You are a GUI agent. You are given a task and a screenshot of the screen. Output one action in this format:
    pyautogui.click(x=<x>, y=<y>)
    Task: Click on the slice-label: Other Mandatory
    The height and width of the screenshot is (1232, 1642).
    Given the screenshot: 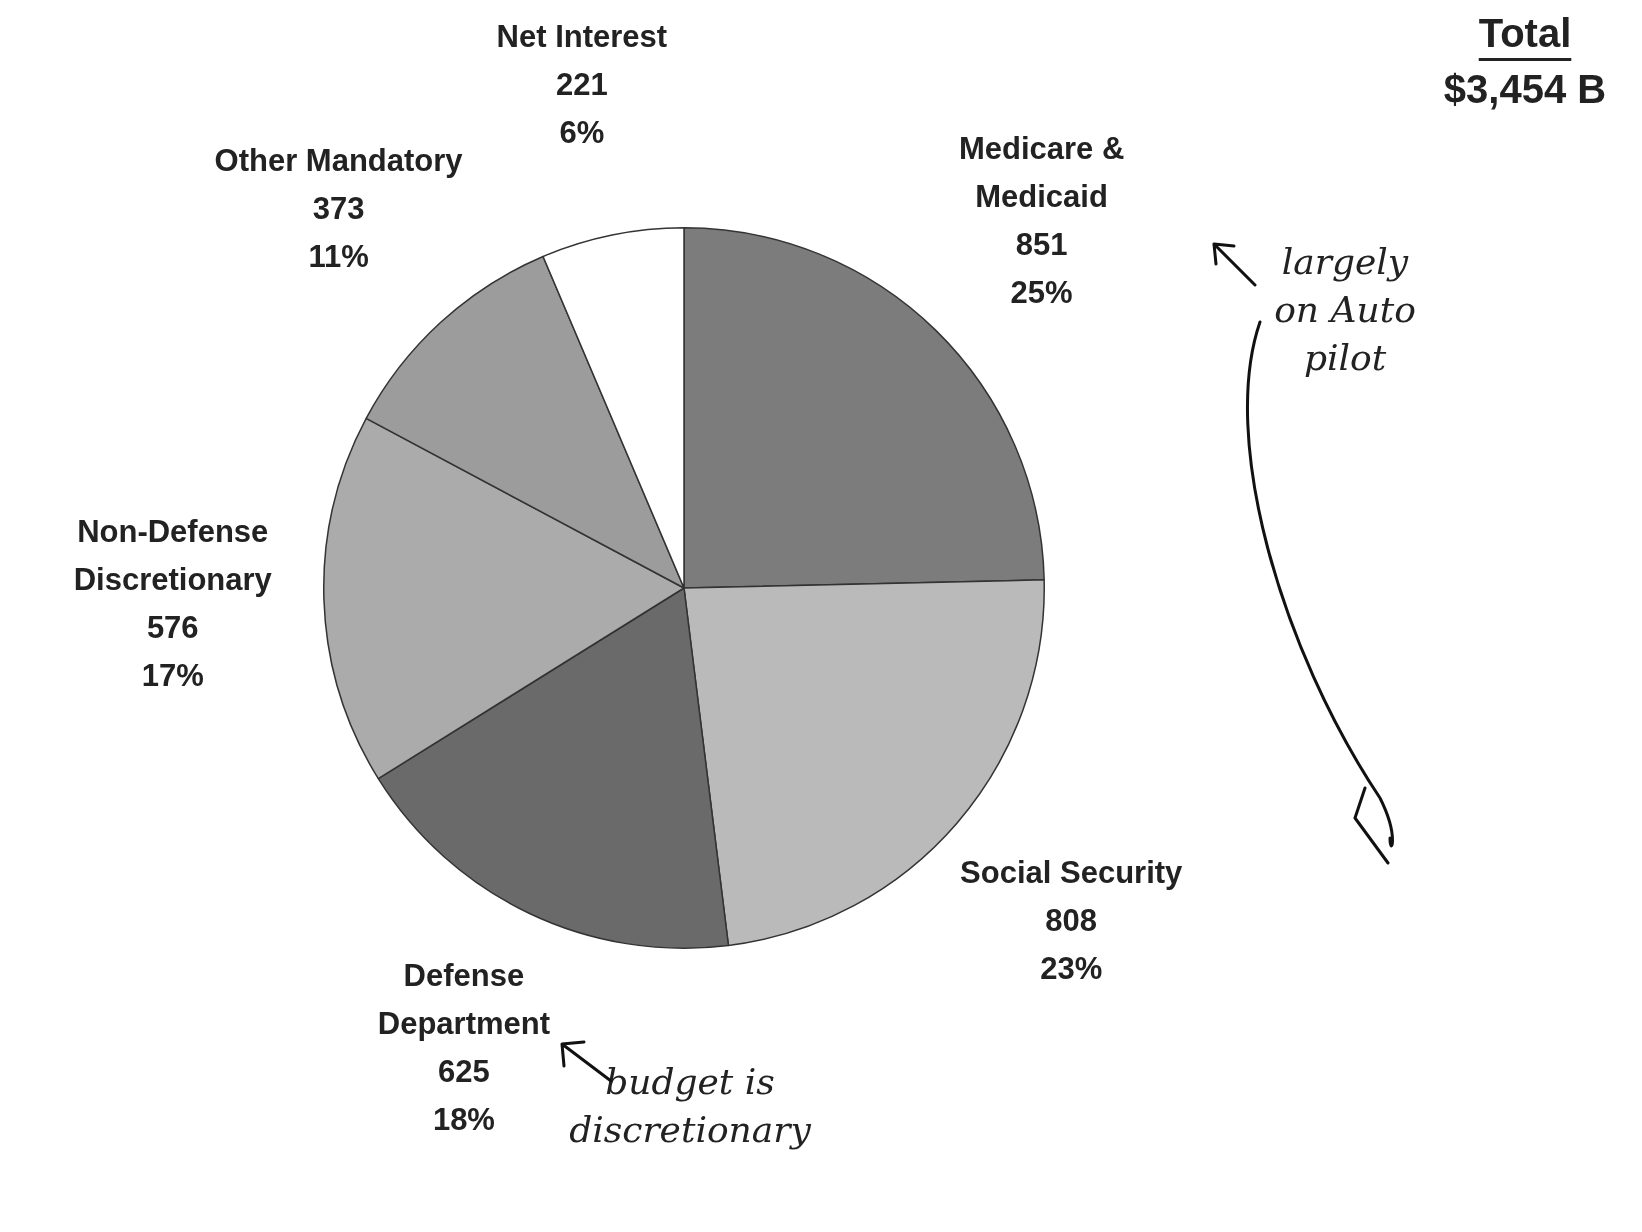 What is the action you would take?
    pyautogui.click(x=339, y=161)
    